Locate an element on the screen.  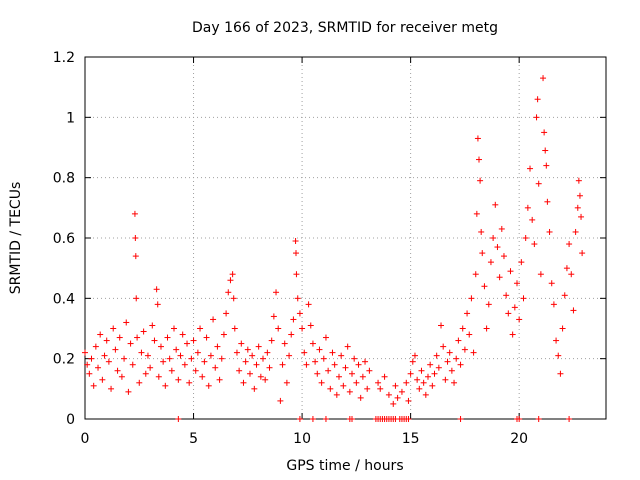
x-tick-label: 20 is located at coordinates (519, 439).